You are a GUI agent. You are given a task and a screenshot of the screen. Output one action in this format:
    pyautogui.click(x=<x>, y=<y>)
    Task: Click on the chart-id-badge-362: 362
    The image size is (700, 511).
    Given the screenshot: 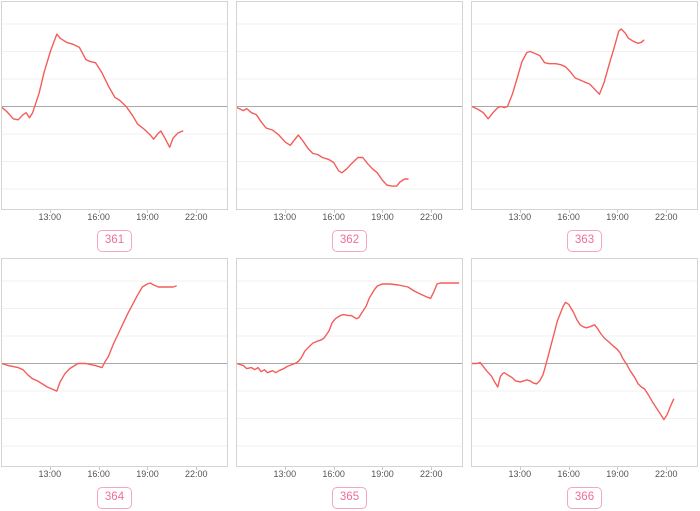 What is the action you would take?
    pyautogui.click(x=349, y=241)
    